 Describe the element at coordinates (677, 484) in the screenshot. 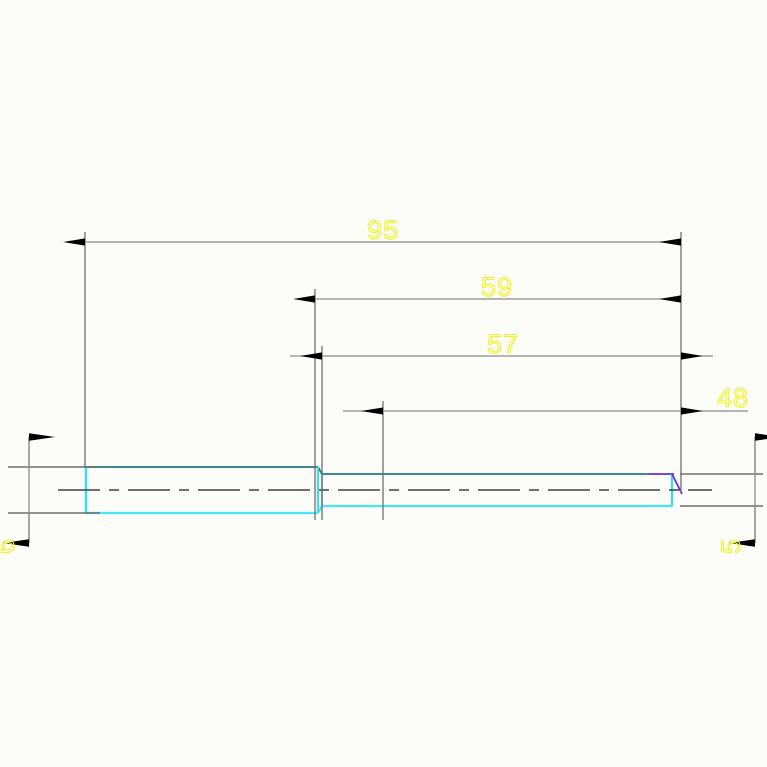

I see `profile-chamfer-edge` at that location.